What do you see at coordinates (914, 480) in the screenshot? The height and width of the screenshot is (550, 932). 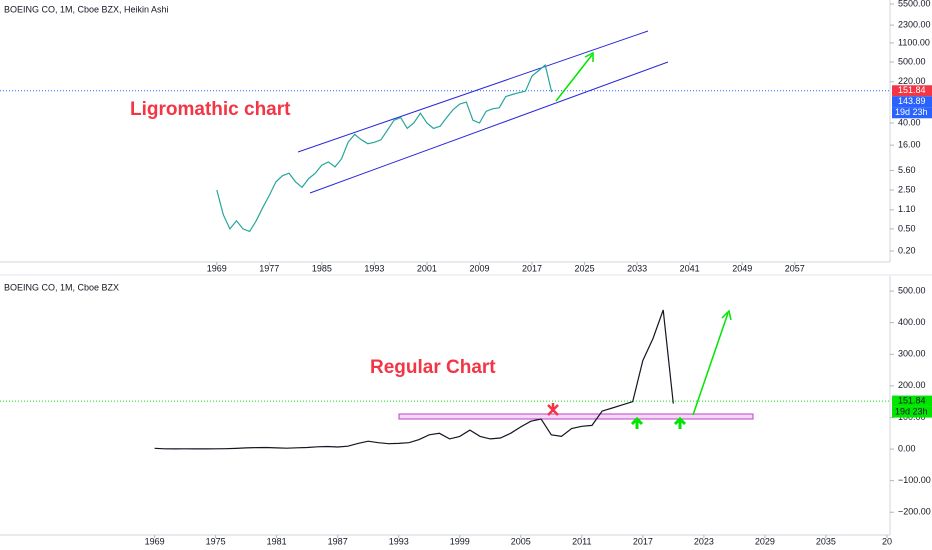 I see `y-tick-label: −100.00` at bounding box center [914, 480].